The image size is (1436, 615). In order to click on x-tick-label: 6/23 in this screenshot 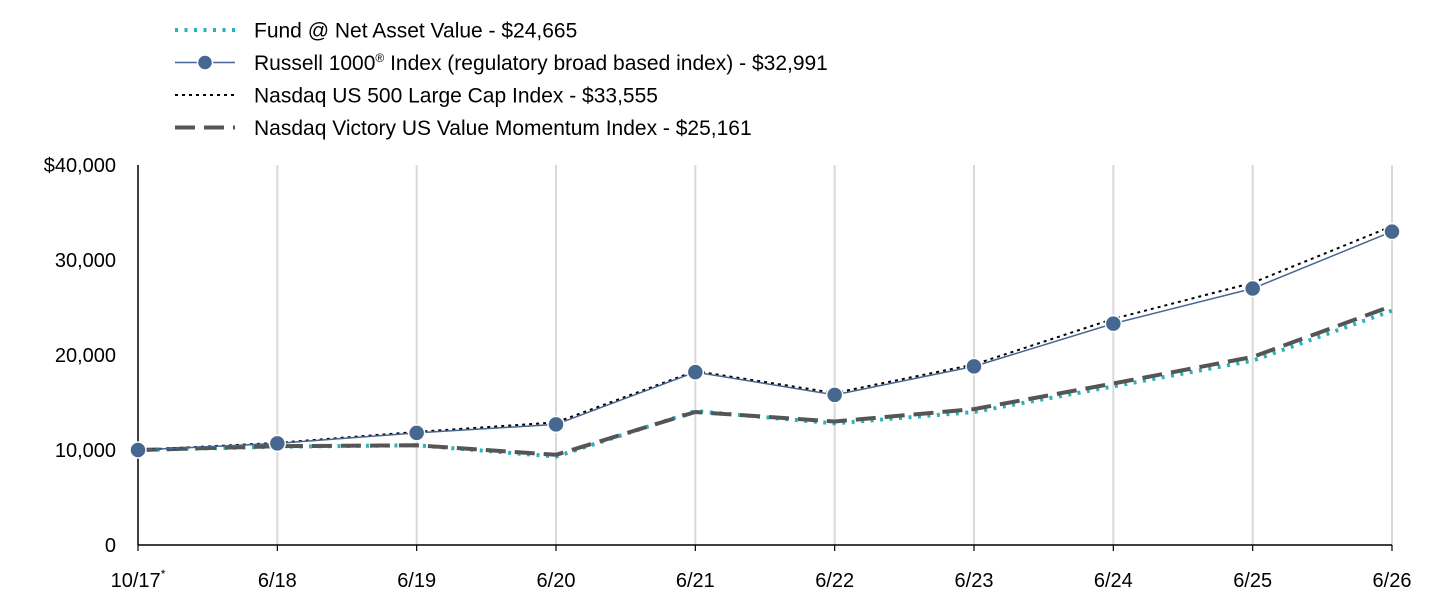, I will do `click(974, 581)`.